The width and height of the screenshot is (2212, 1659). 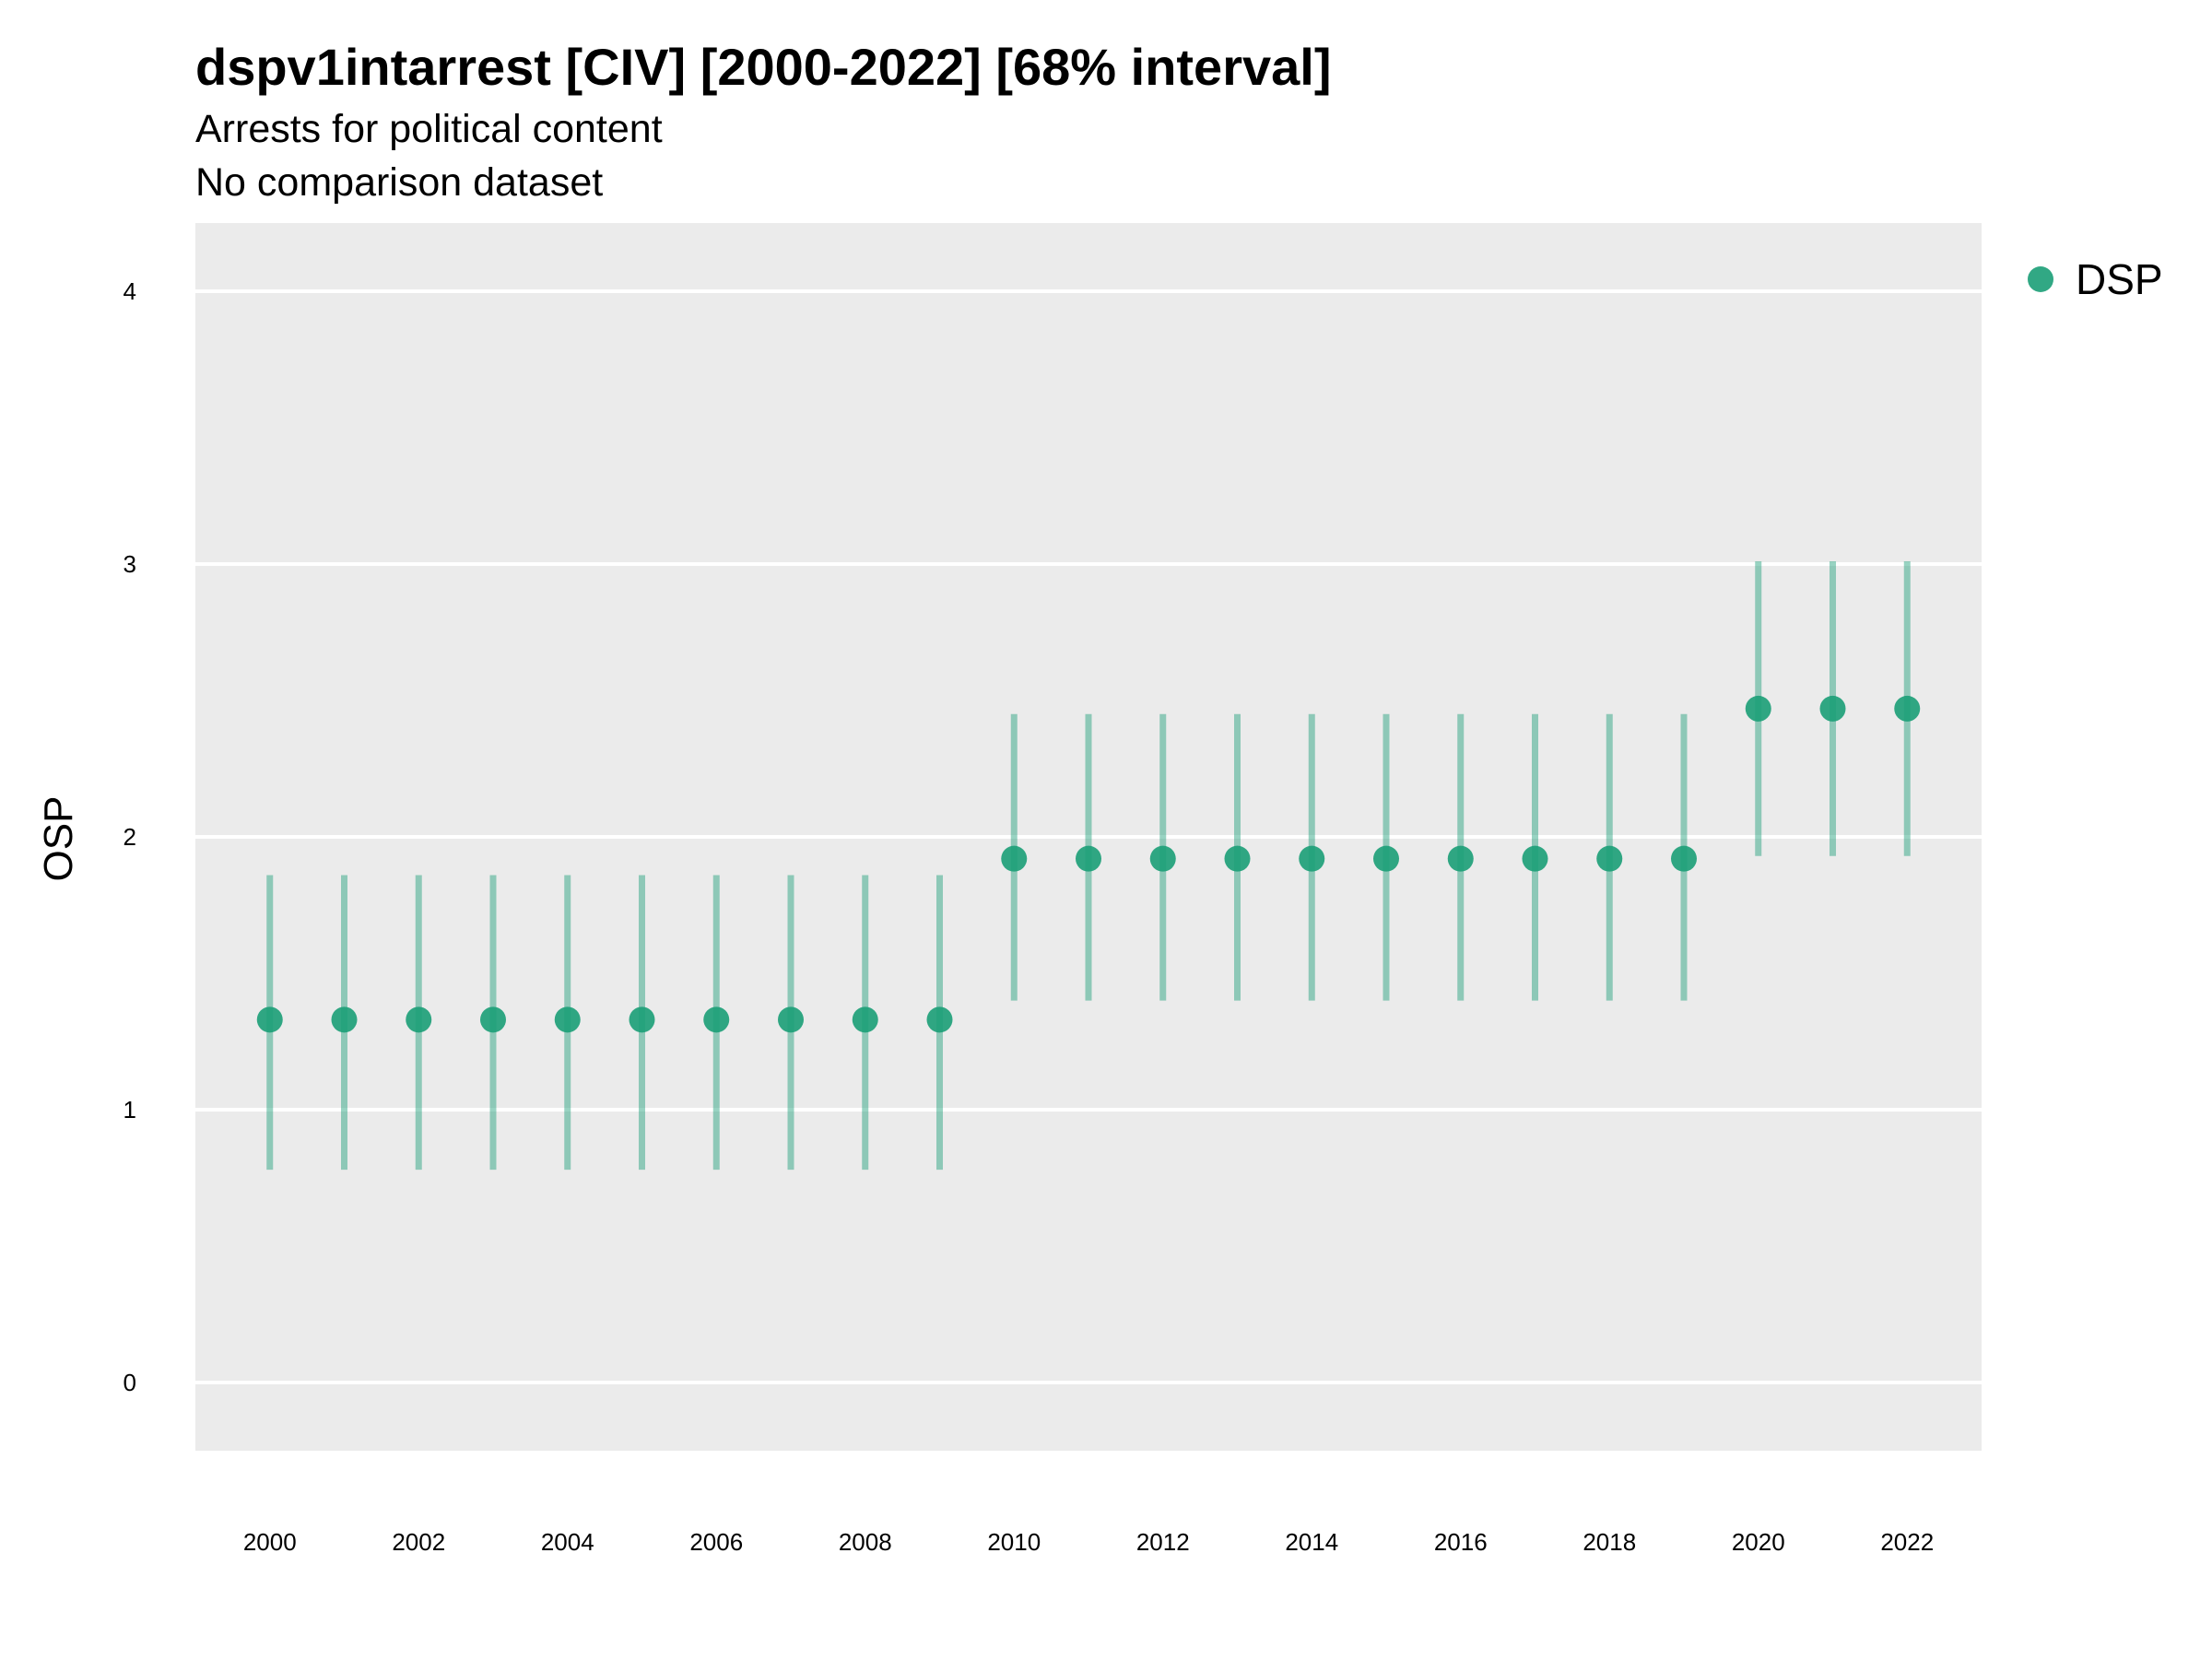 What do you see at coordinates (1535, 858) in the screenshot?
I see `data-point-2017` at bounding box center [1535, 858].